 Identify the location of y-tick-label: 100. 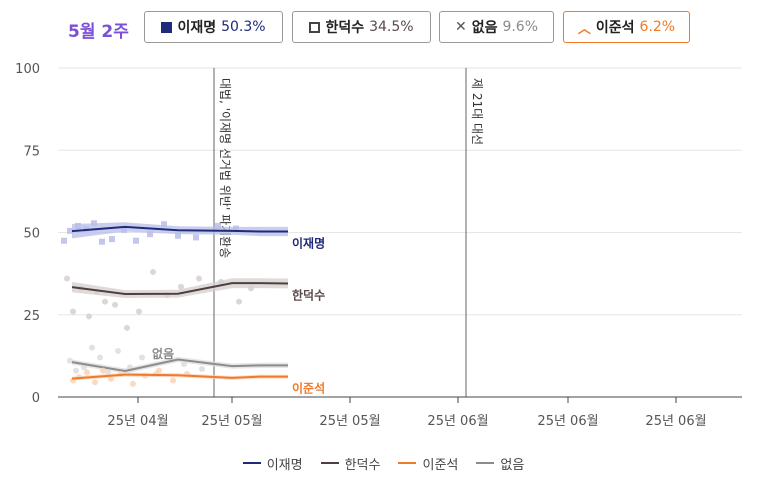
(27, 69).